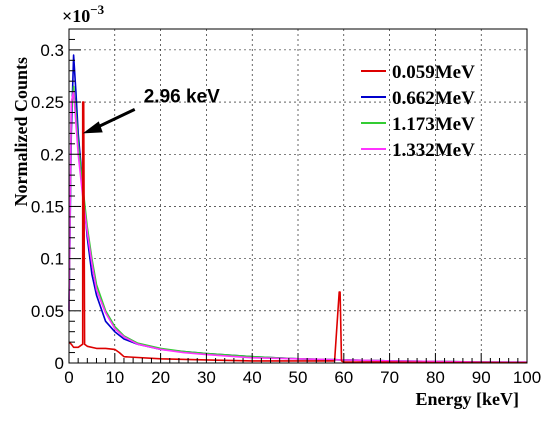 This screenshot has height=423, width=550. What do you see at coordinates (47, 311) in the screenshot?
I see `y-tick-label: 0.05` at bounding box center [47, 311].